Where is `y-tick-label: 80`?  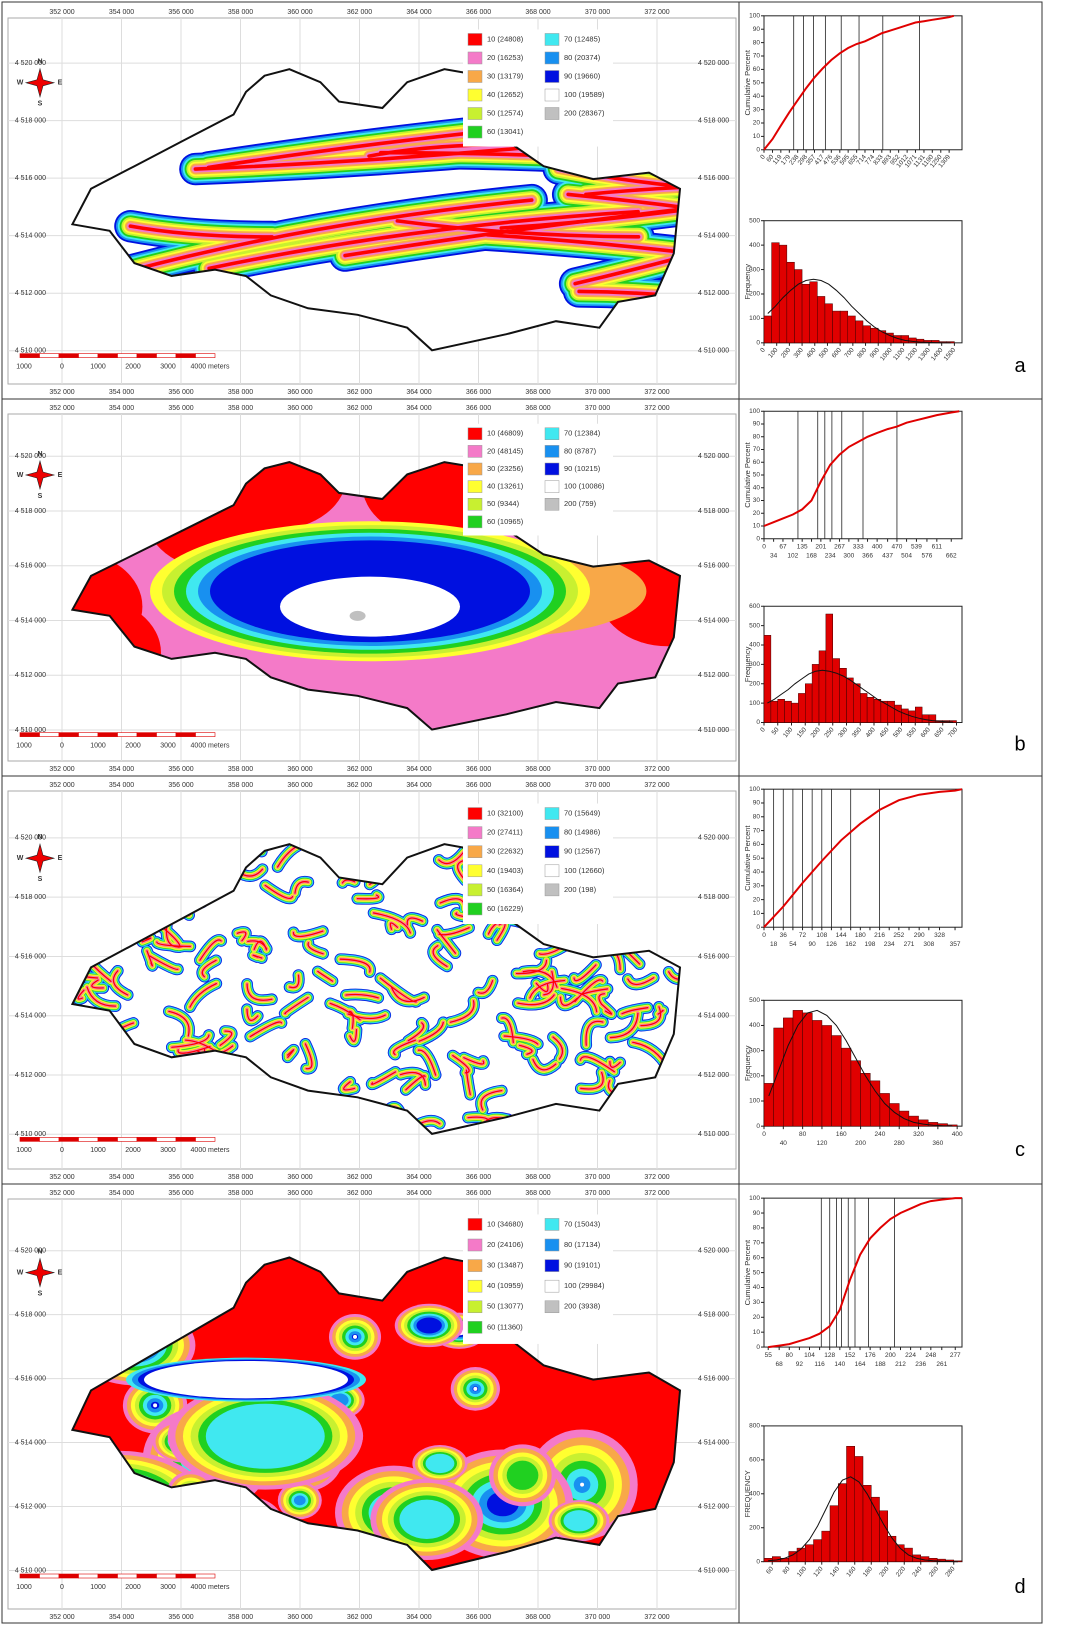
y-tick-label: 80 is located at coordinates (757, 436).